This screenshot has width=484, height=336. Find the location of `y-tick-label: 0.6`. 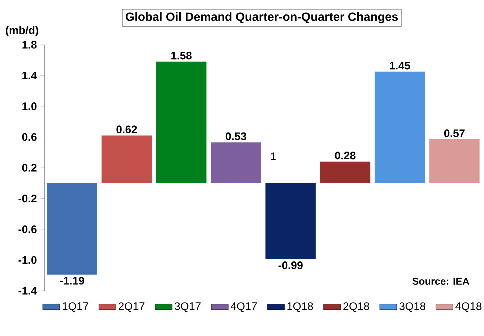

y-tick-label: 0.6 is located at coordinates (29, 137).